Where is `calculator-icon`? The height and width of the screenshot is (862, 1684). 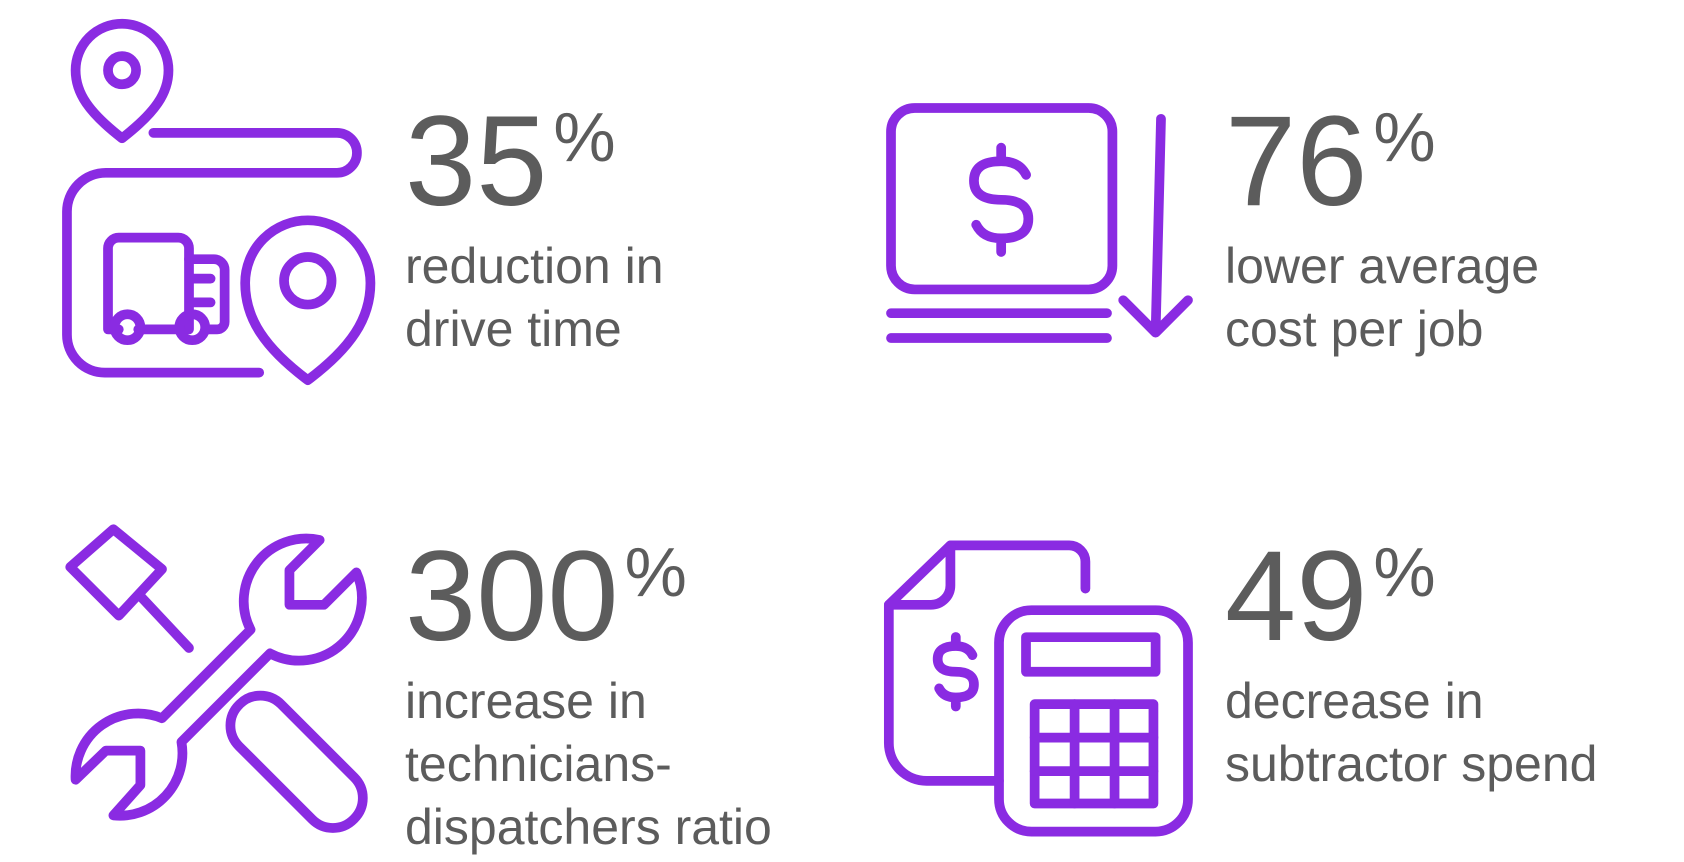
calculator-icon is located at coordinates (1038, 688).